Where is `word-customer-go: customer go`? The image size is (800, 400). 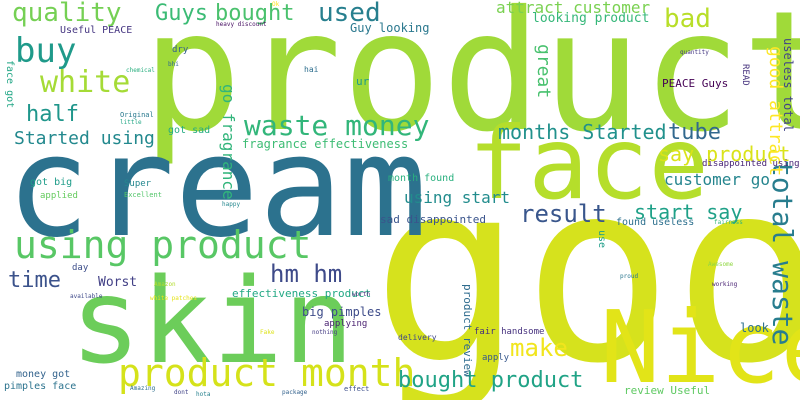
word-customer-go: customer go is located at coordinates (717, 179).